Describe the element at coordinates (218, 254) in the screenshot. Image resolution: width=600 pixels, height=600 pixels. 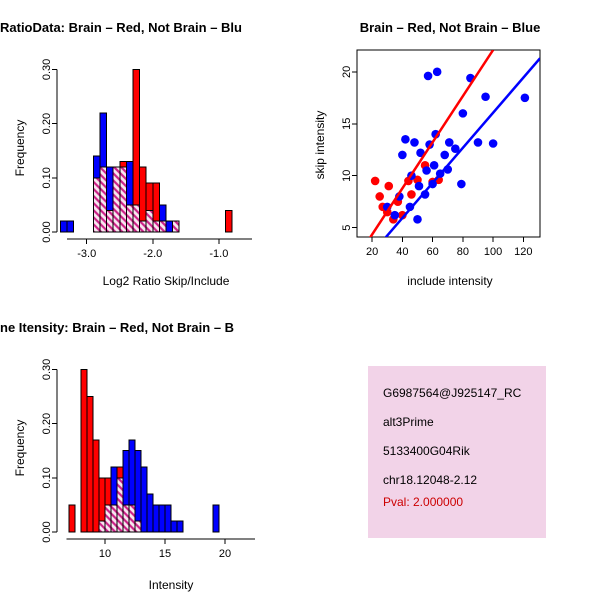
I see `x-tick-label: -1.0` at that location.